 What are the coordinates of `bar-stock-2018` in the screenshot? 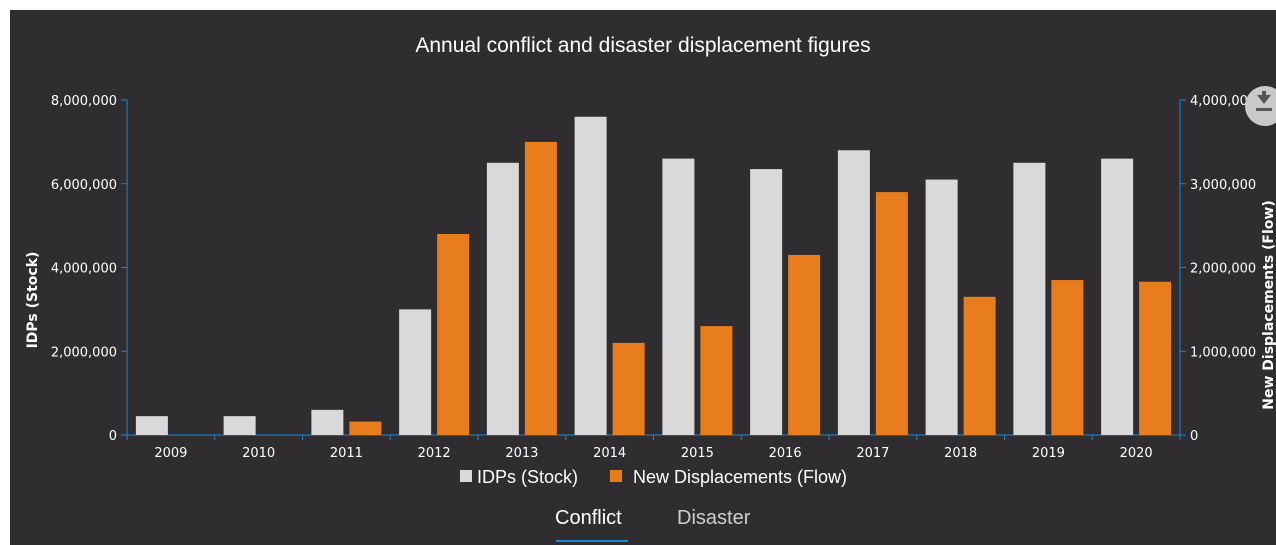 It's located at (941, 307).